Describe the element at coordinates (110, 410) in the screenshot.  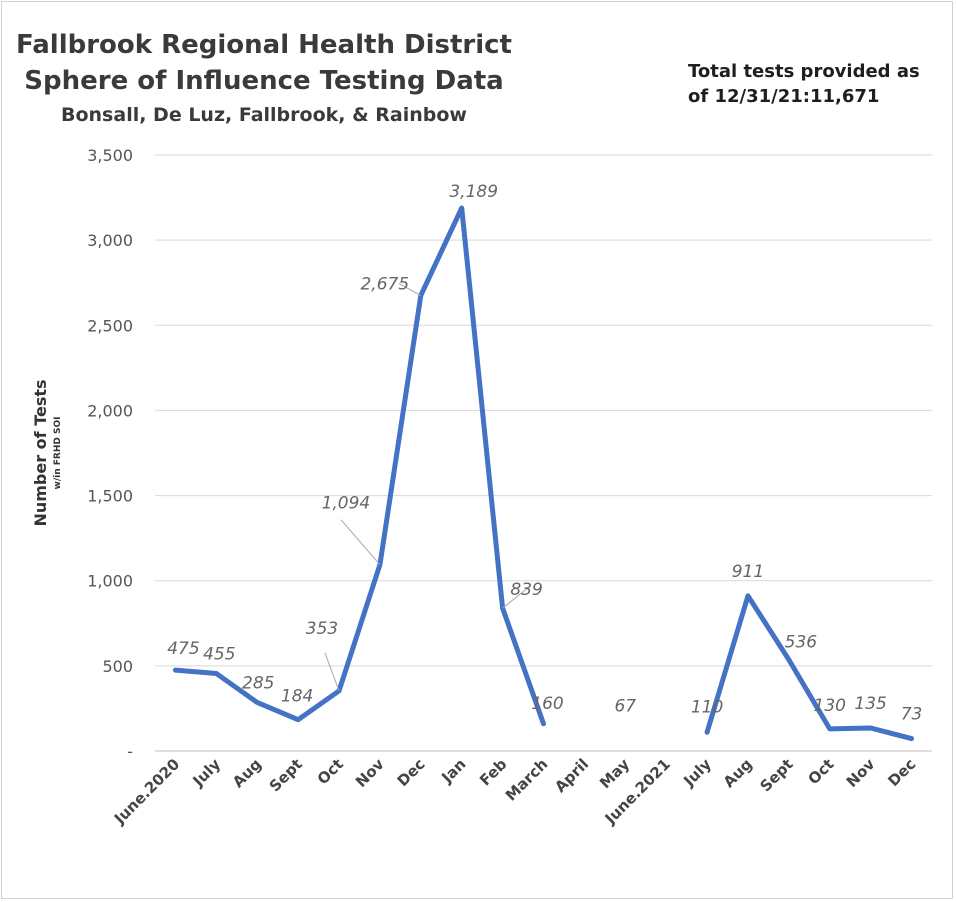
I see `y-tick-label: 2,000` at that location.